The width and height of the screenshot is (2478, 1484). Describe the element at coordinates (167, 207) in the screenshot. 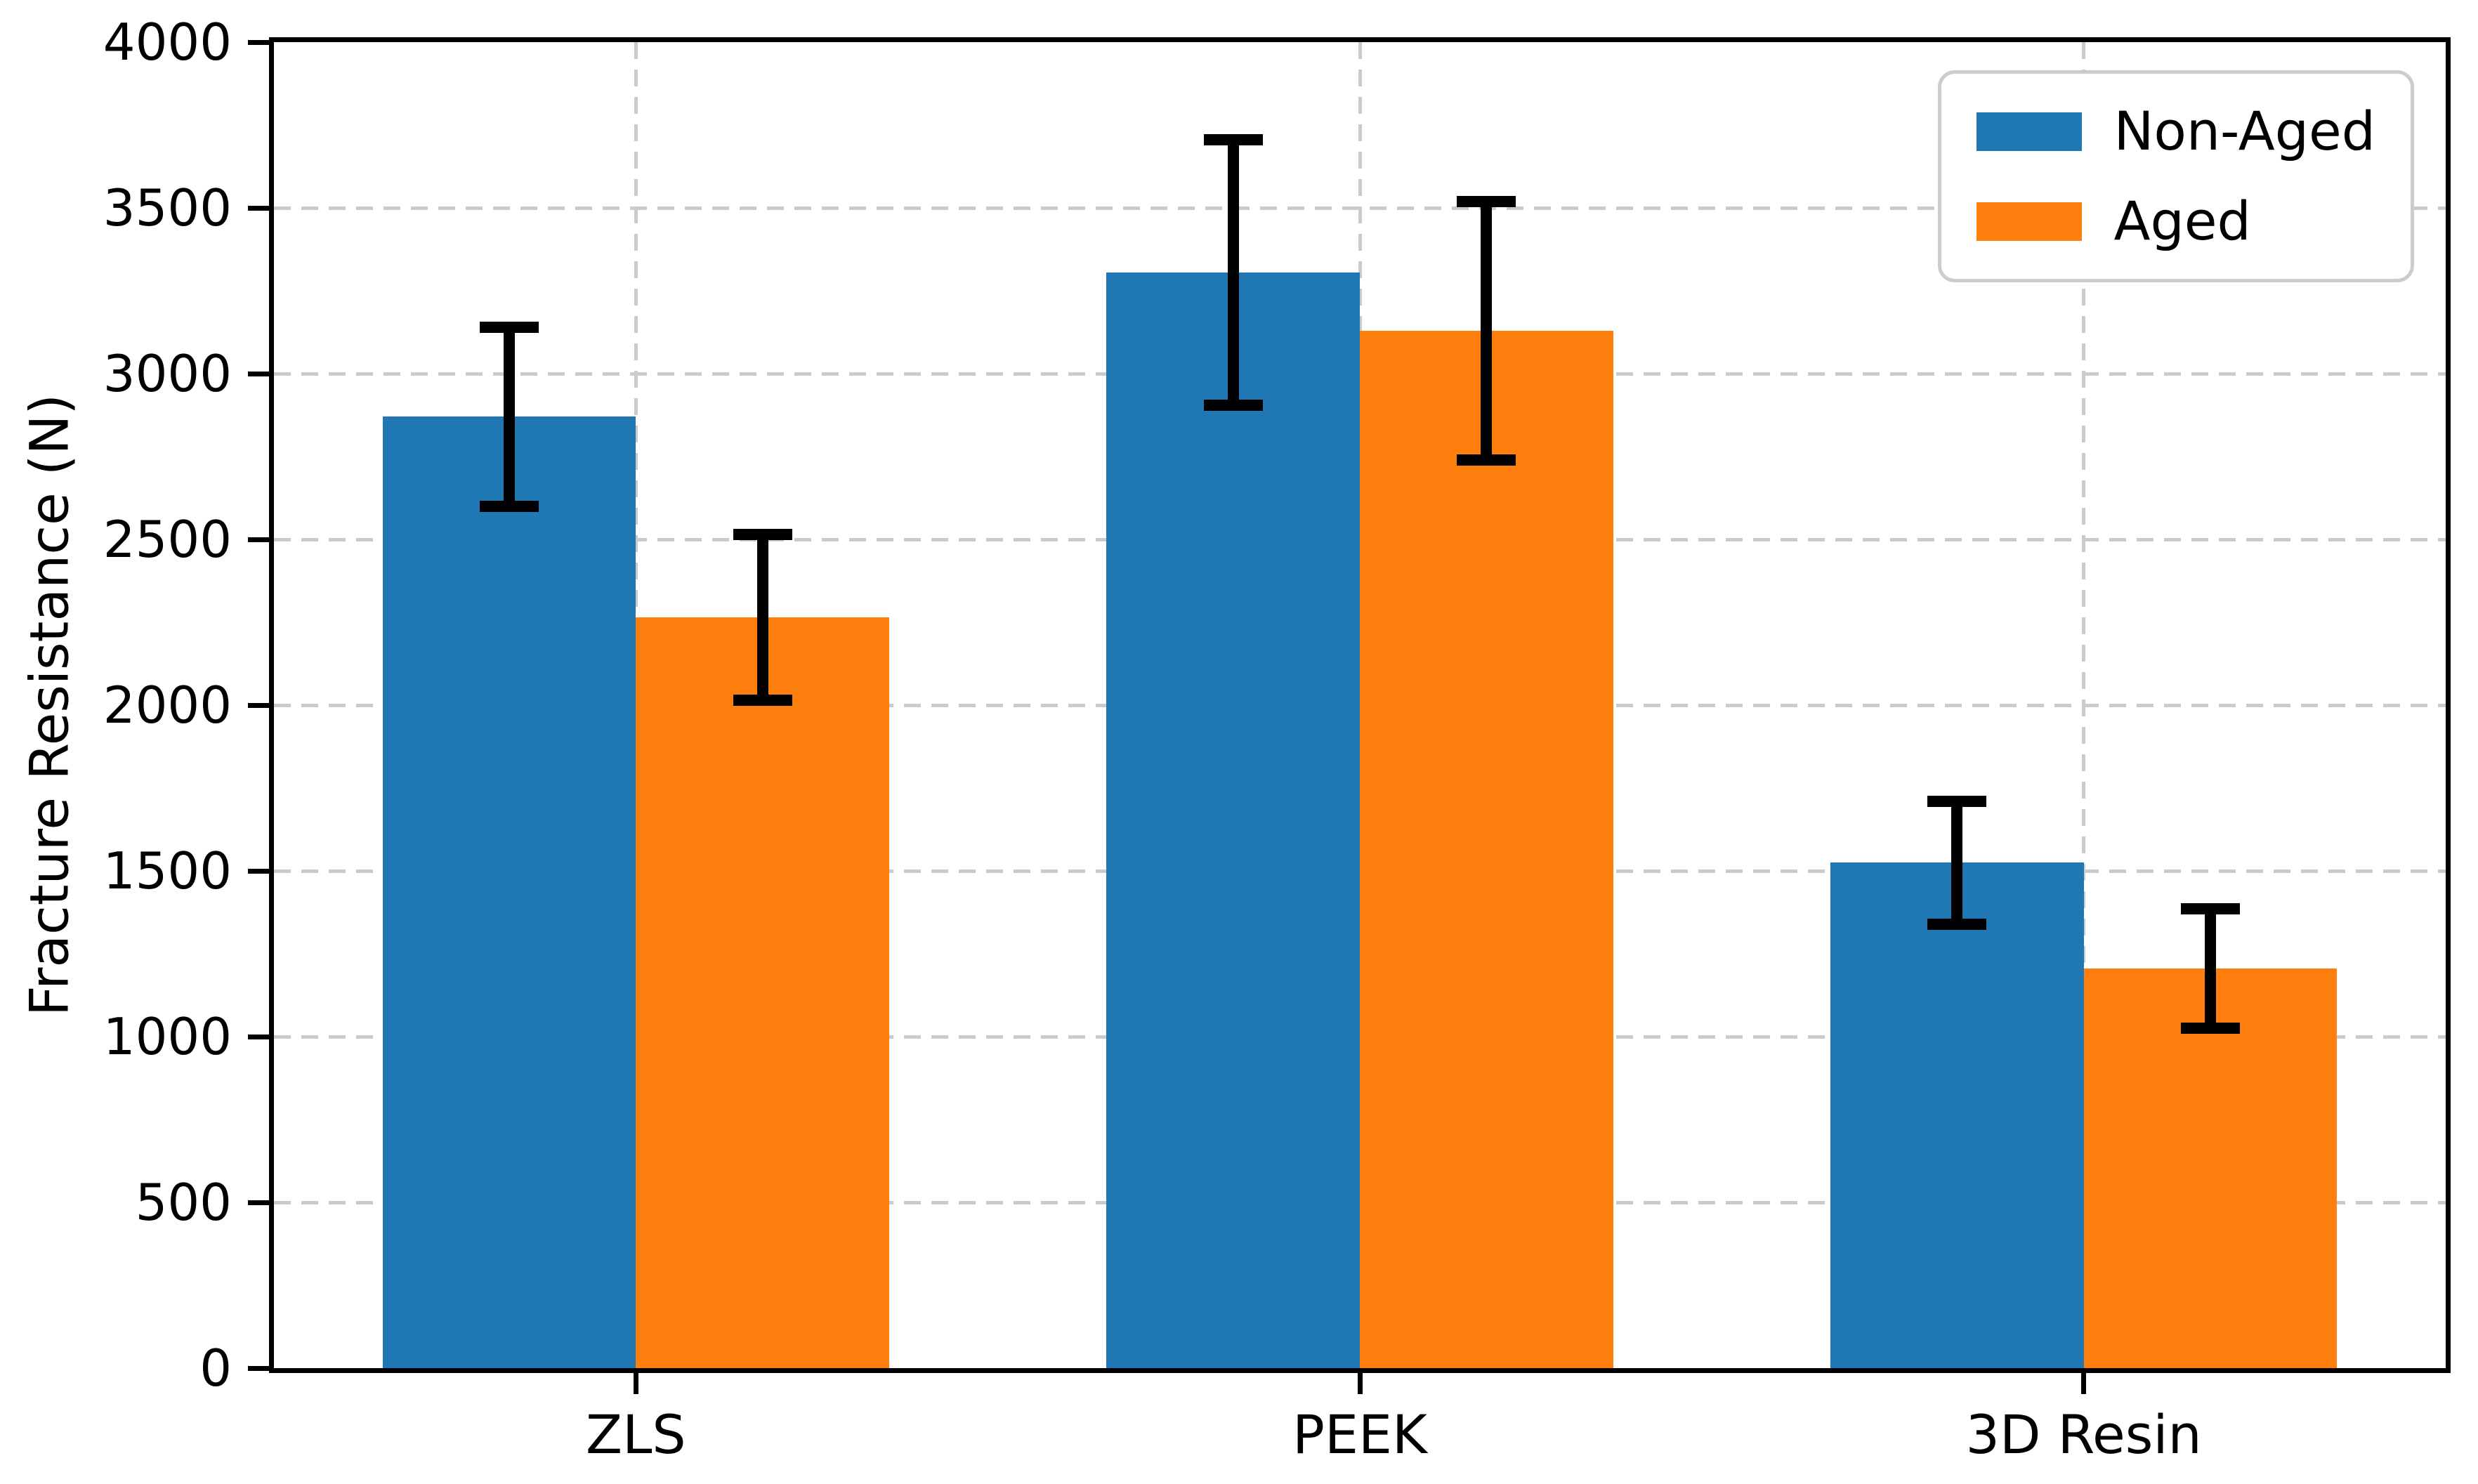

I see `y-tick-label-3500: 3500` at that location.